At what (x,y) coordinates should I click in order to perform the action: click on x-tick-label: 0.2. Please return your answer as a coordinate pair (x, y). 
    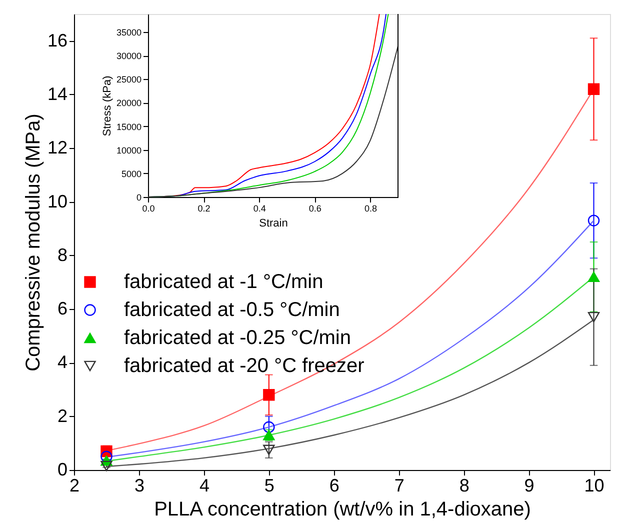
    Looking at the image, I should click on (204, 209).